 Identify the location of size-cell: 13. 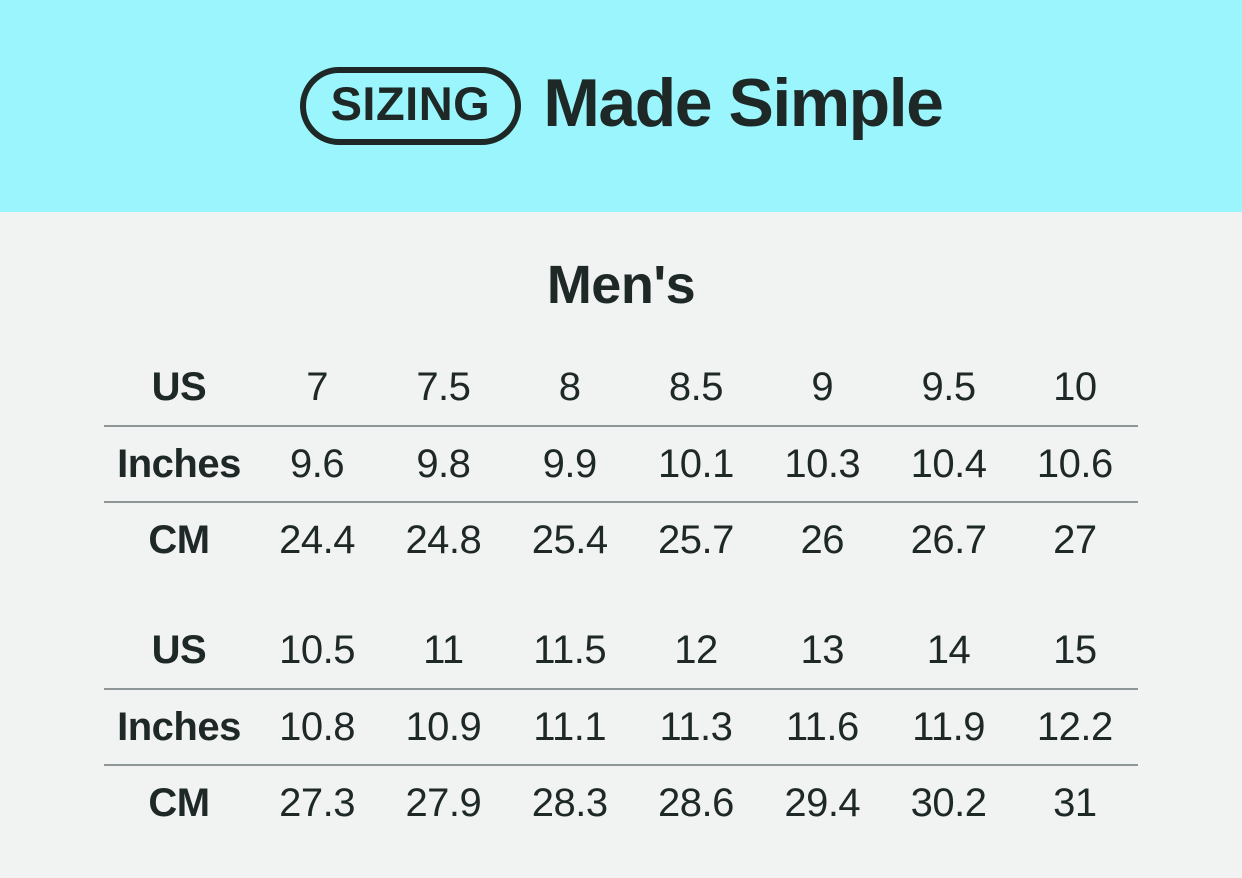
(822, 651).